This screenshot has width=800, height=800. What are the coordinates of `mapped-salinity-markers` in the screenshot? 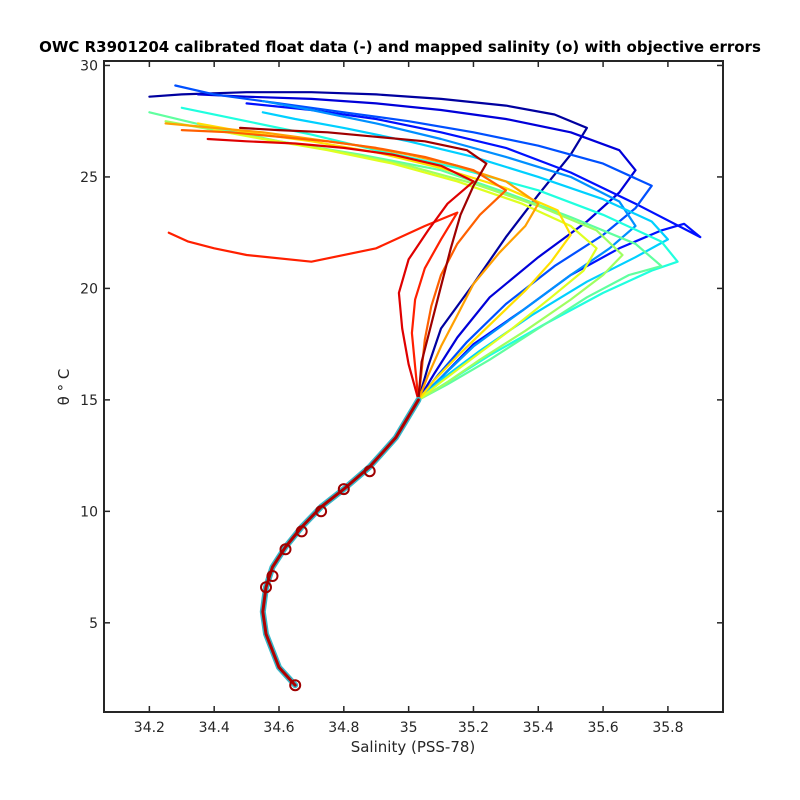 It's located at (318, 578).